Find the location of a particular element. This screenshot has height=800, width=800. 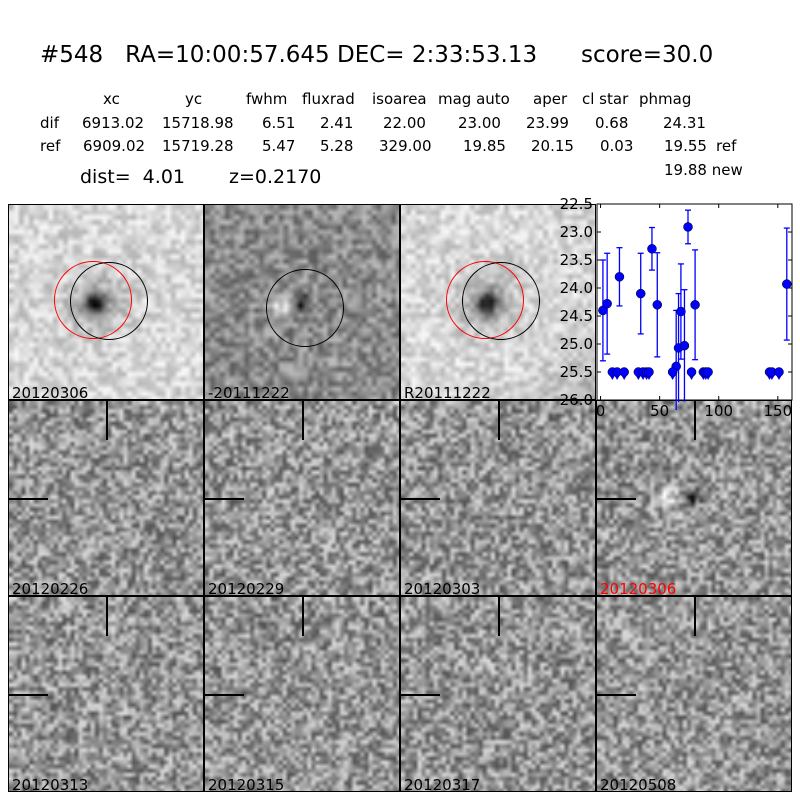

dif-phmag: 24.31 is located at coordinates (684, 123).